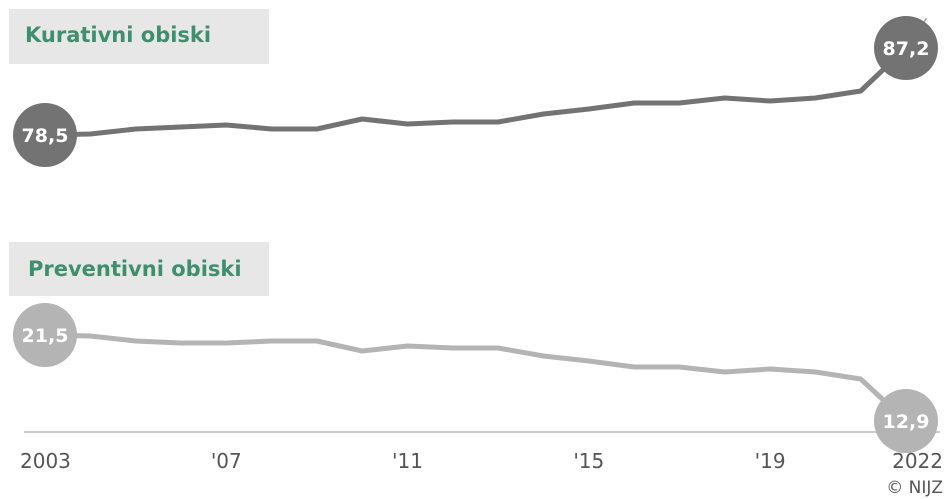  I want to click on series-1-start-value-label: 78,5, so click(45, 136).